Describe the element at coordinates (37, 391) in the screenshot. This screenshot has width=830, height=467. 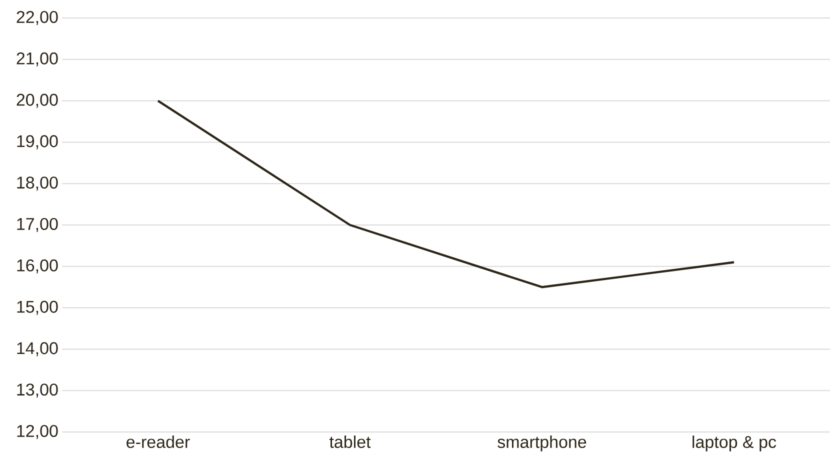
I see `y-tick-label: 13,00` at that location.